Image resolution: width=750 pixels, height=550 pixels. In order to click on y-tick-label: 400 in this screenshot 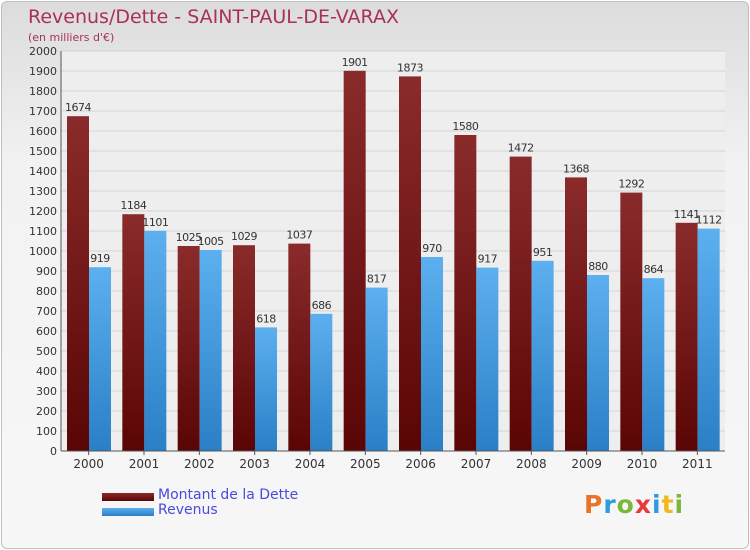, I will do `click(46, 371)`.